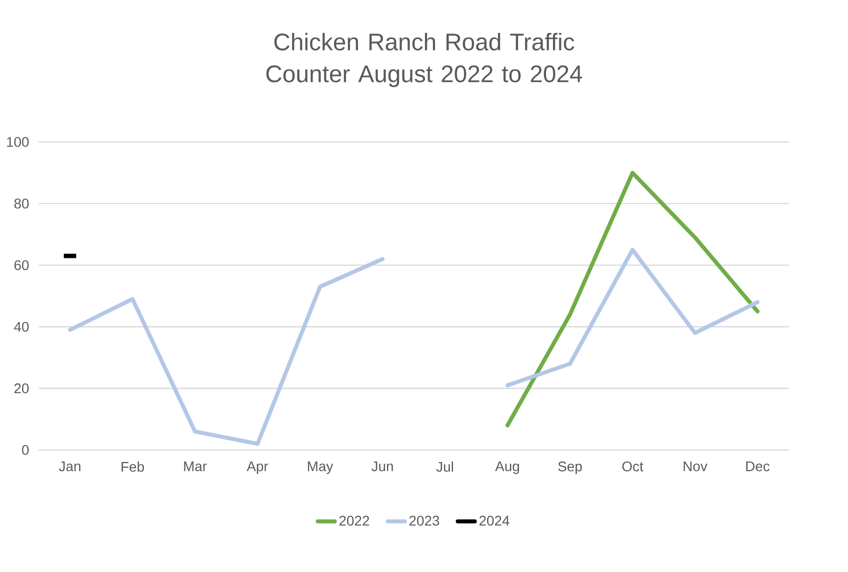 The height and width of the screenshot is (572, 848). I want to click on legend-label: 2024, so click(494, 521).